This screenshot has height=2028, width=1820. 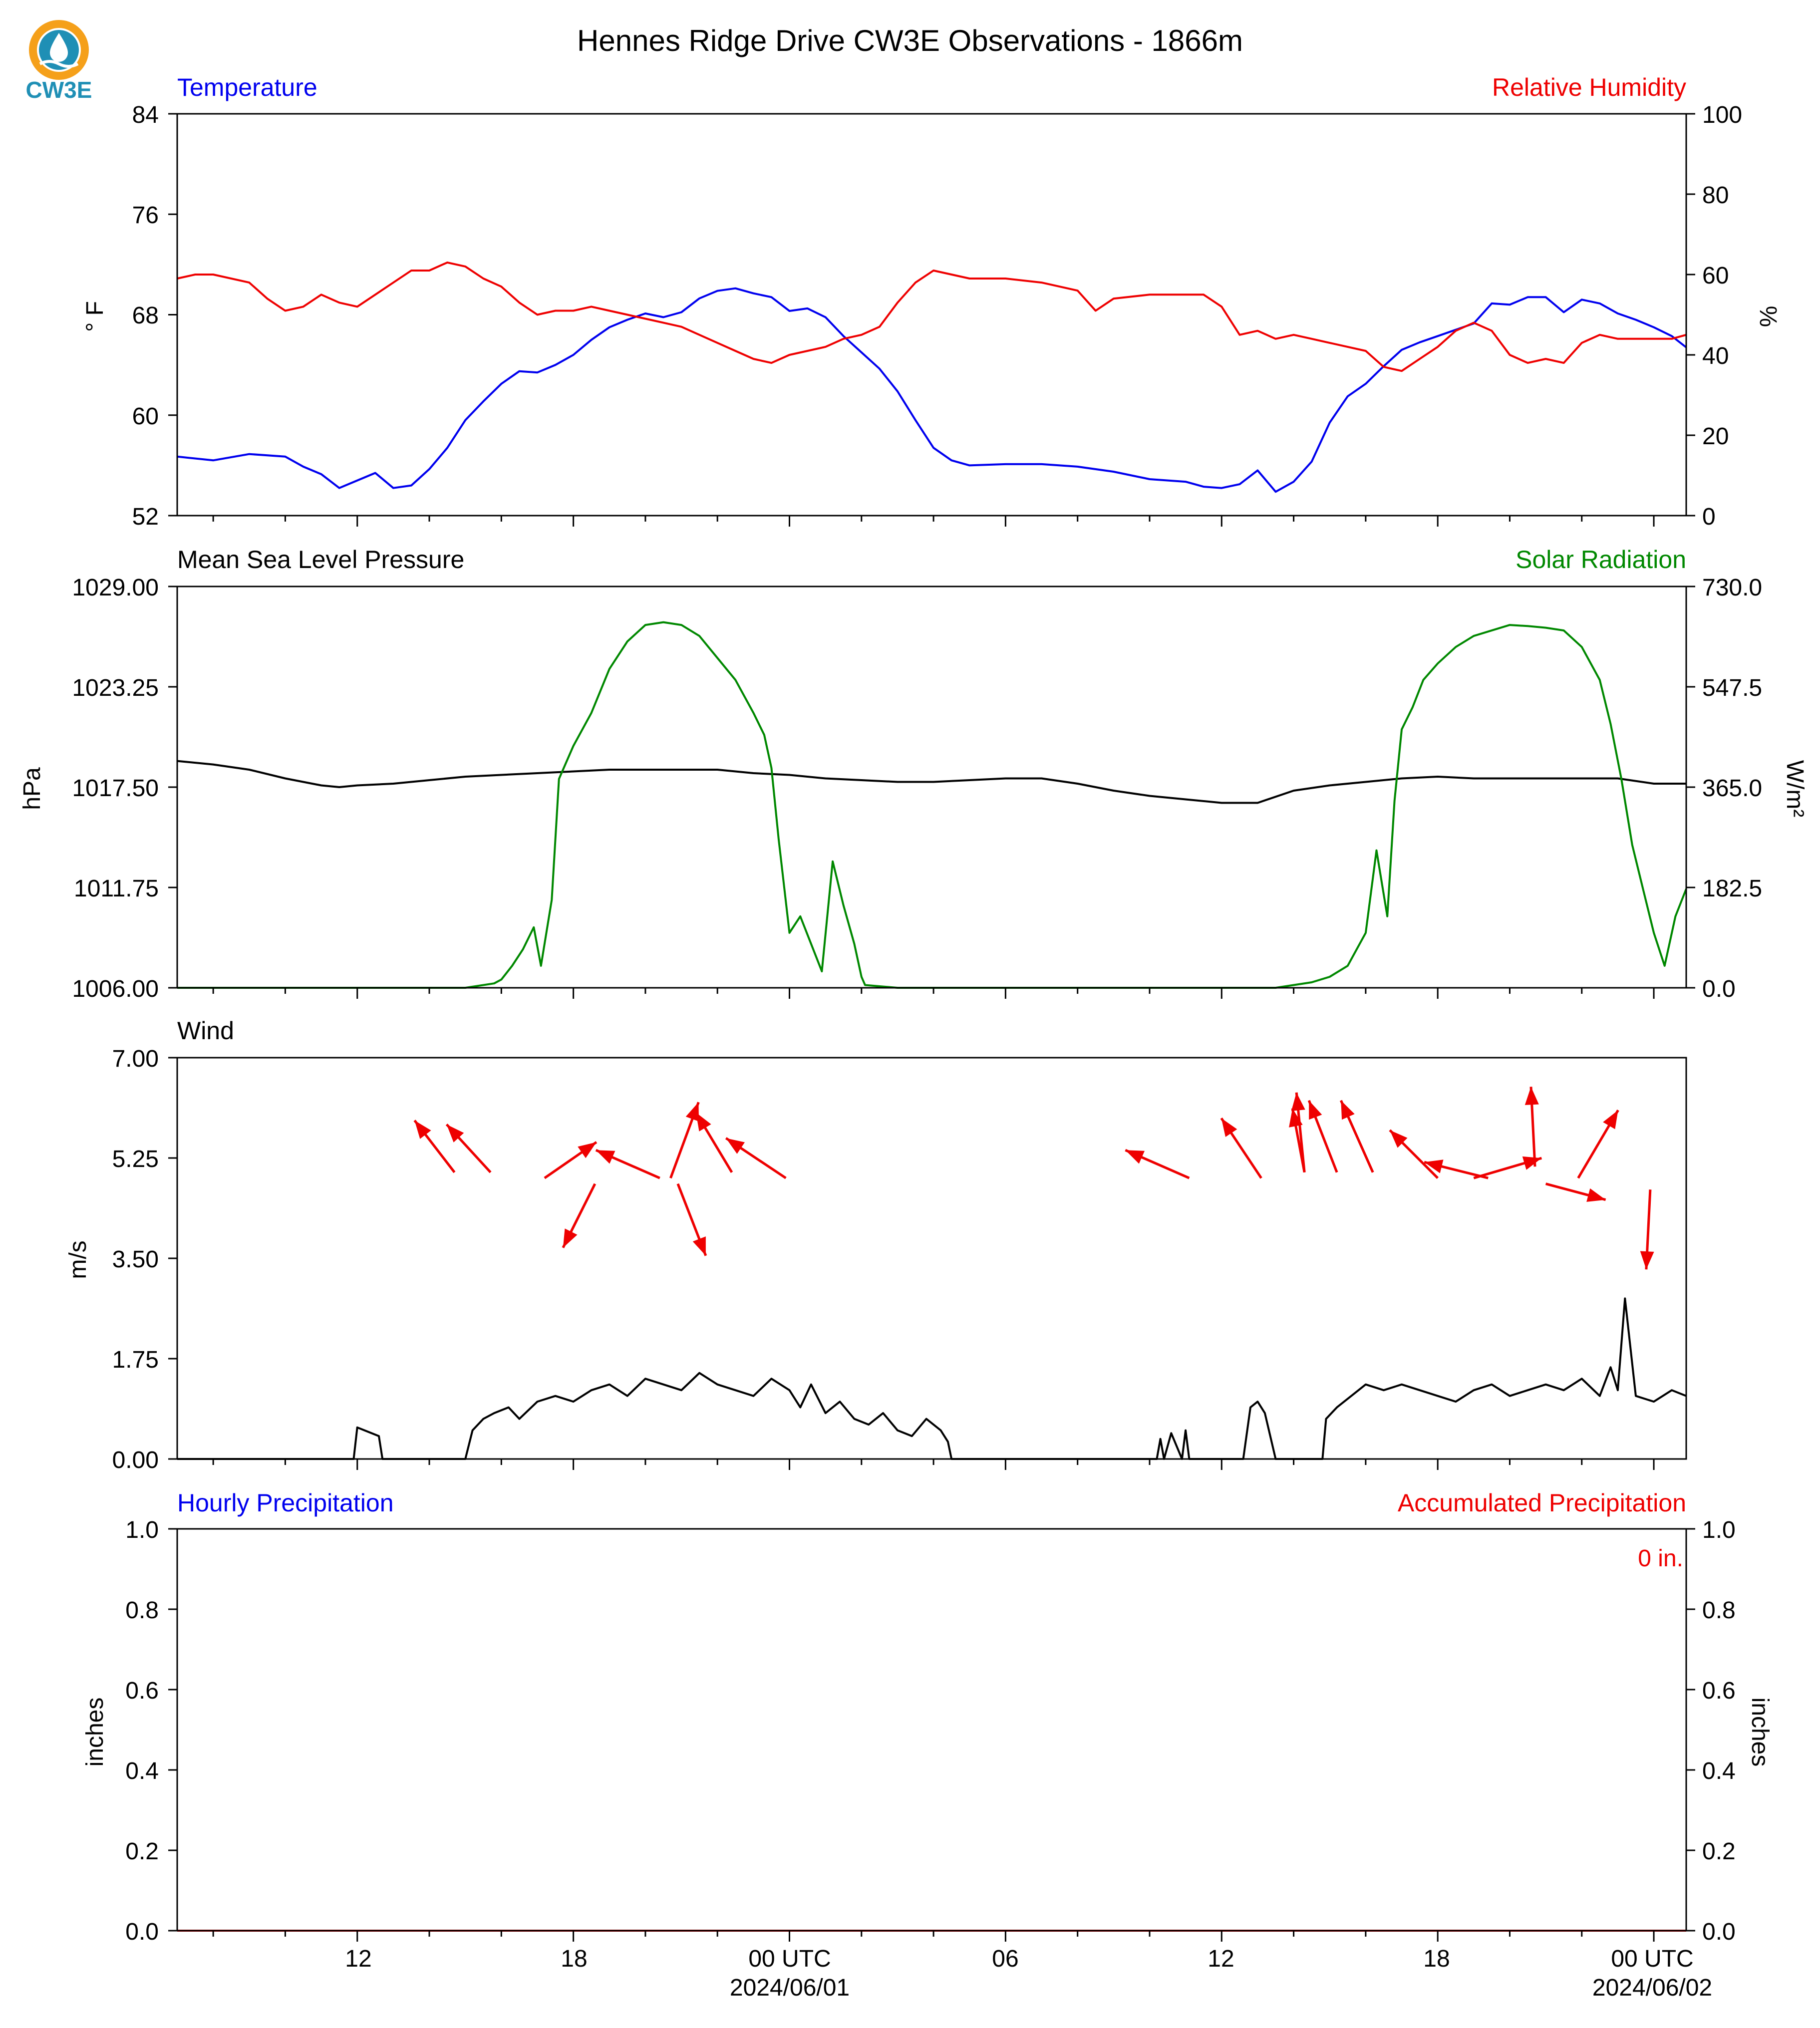 What do you see at coordinates (135, 1360) in the screenshot?
I see `wind-tick-label: 1.75` at bounding box center [135, 1360].